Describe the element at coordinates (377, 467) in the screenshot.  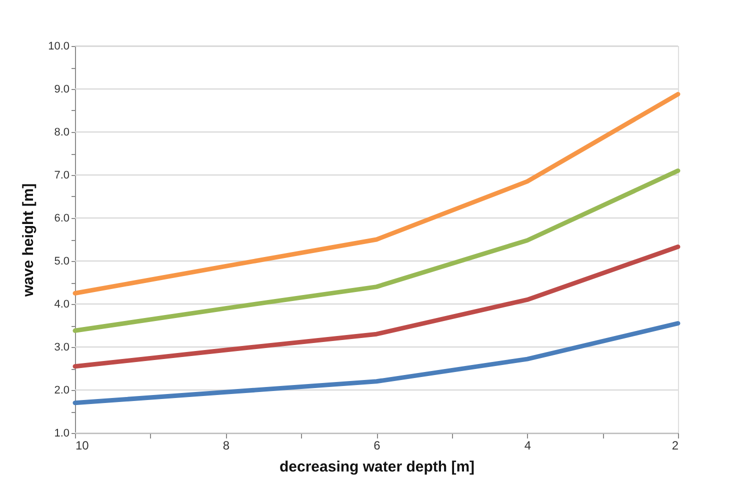
I see `x-axis-title: decreasing water depth [m]` at that location.